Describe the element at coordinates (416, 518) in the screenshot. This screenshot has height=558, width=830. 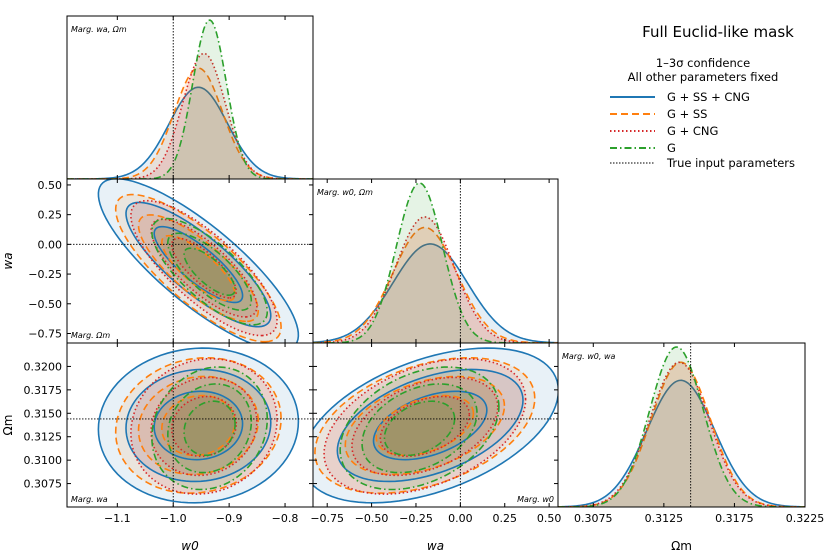
I see `xticklabel-wa-2: −0.25` at that location.